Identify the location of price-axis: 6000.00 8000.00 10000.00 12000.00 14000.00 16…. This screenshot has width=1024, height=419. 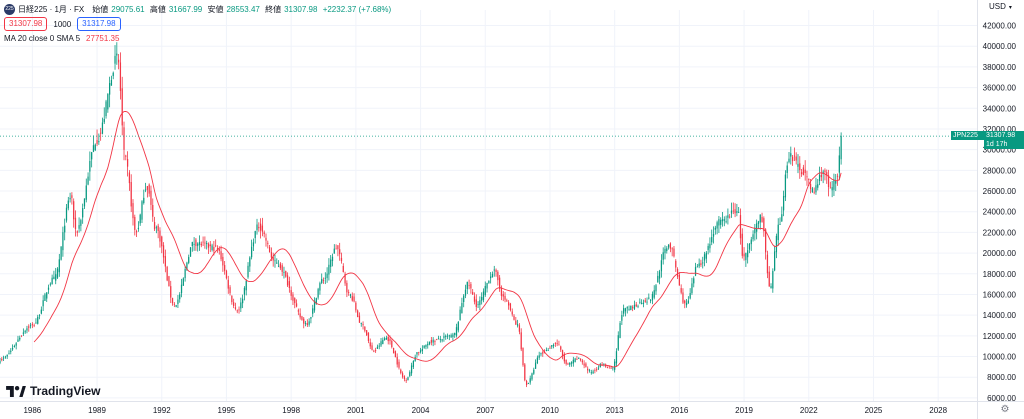
(1000, 212).